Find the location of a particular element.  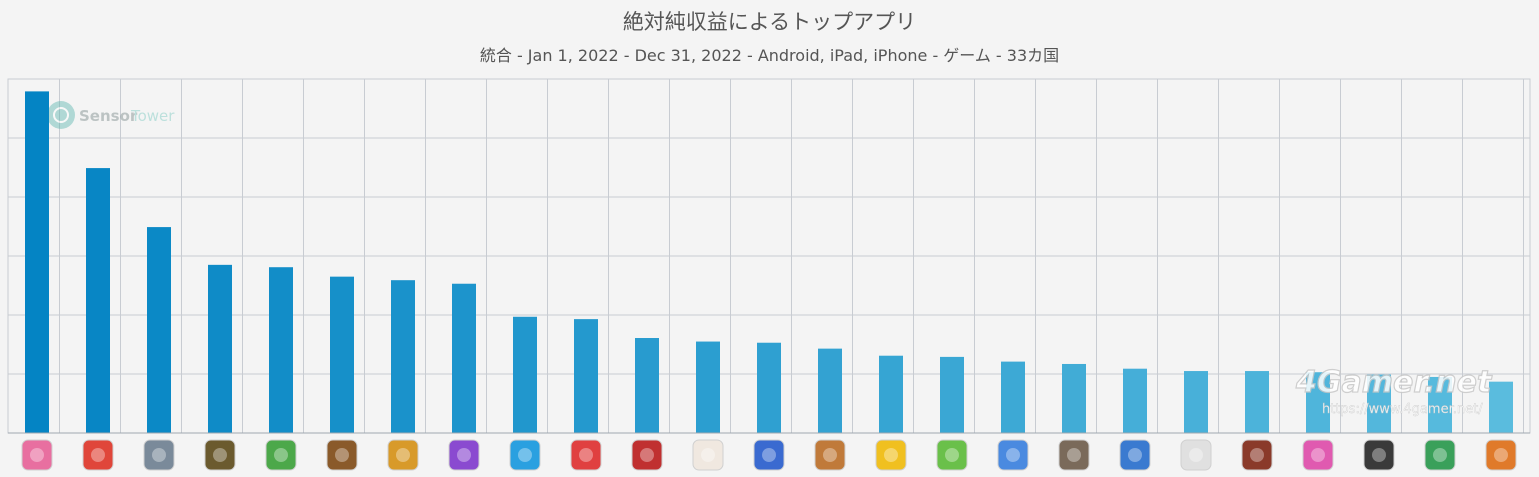

solitaire-icon is located at coordinates (1440, 455).